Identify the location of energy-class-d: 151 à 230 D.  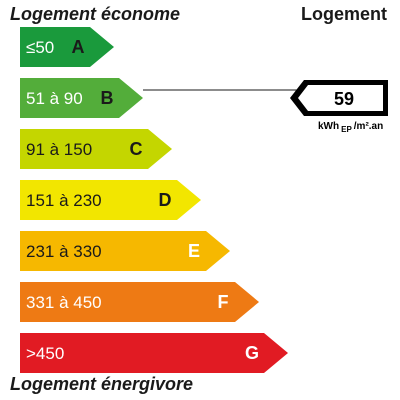
(110, 200).